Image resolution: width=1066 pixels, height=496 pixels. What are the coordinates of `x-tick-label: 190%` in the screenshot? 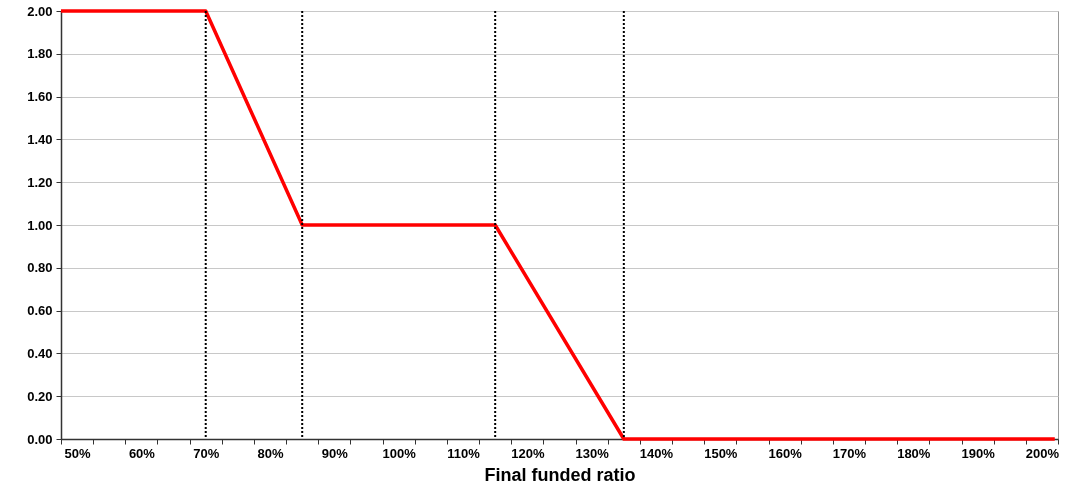 It's located at (978, 453).